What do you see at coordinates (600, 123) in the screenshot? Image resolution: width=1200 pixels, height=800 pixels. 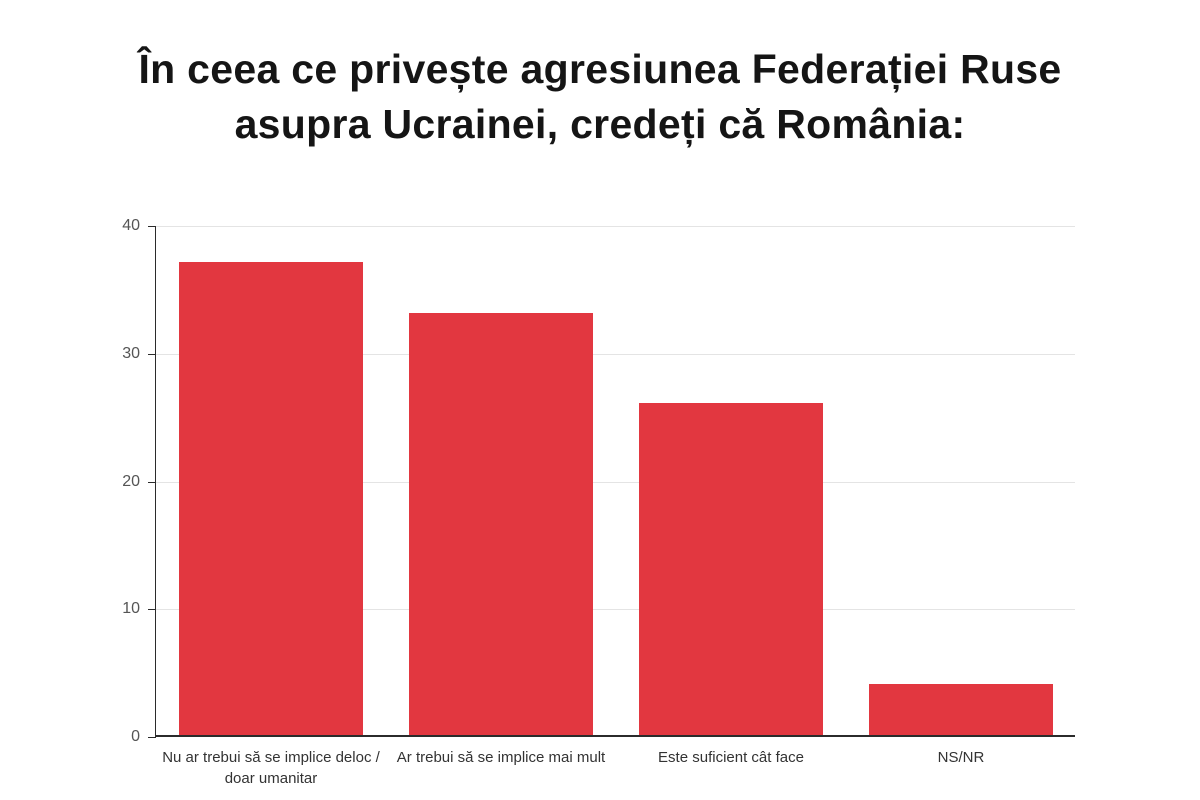 I see `chart-title-line-2: asupra Ucrainei, credeți că România:` at bounding box center [600, 123].